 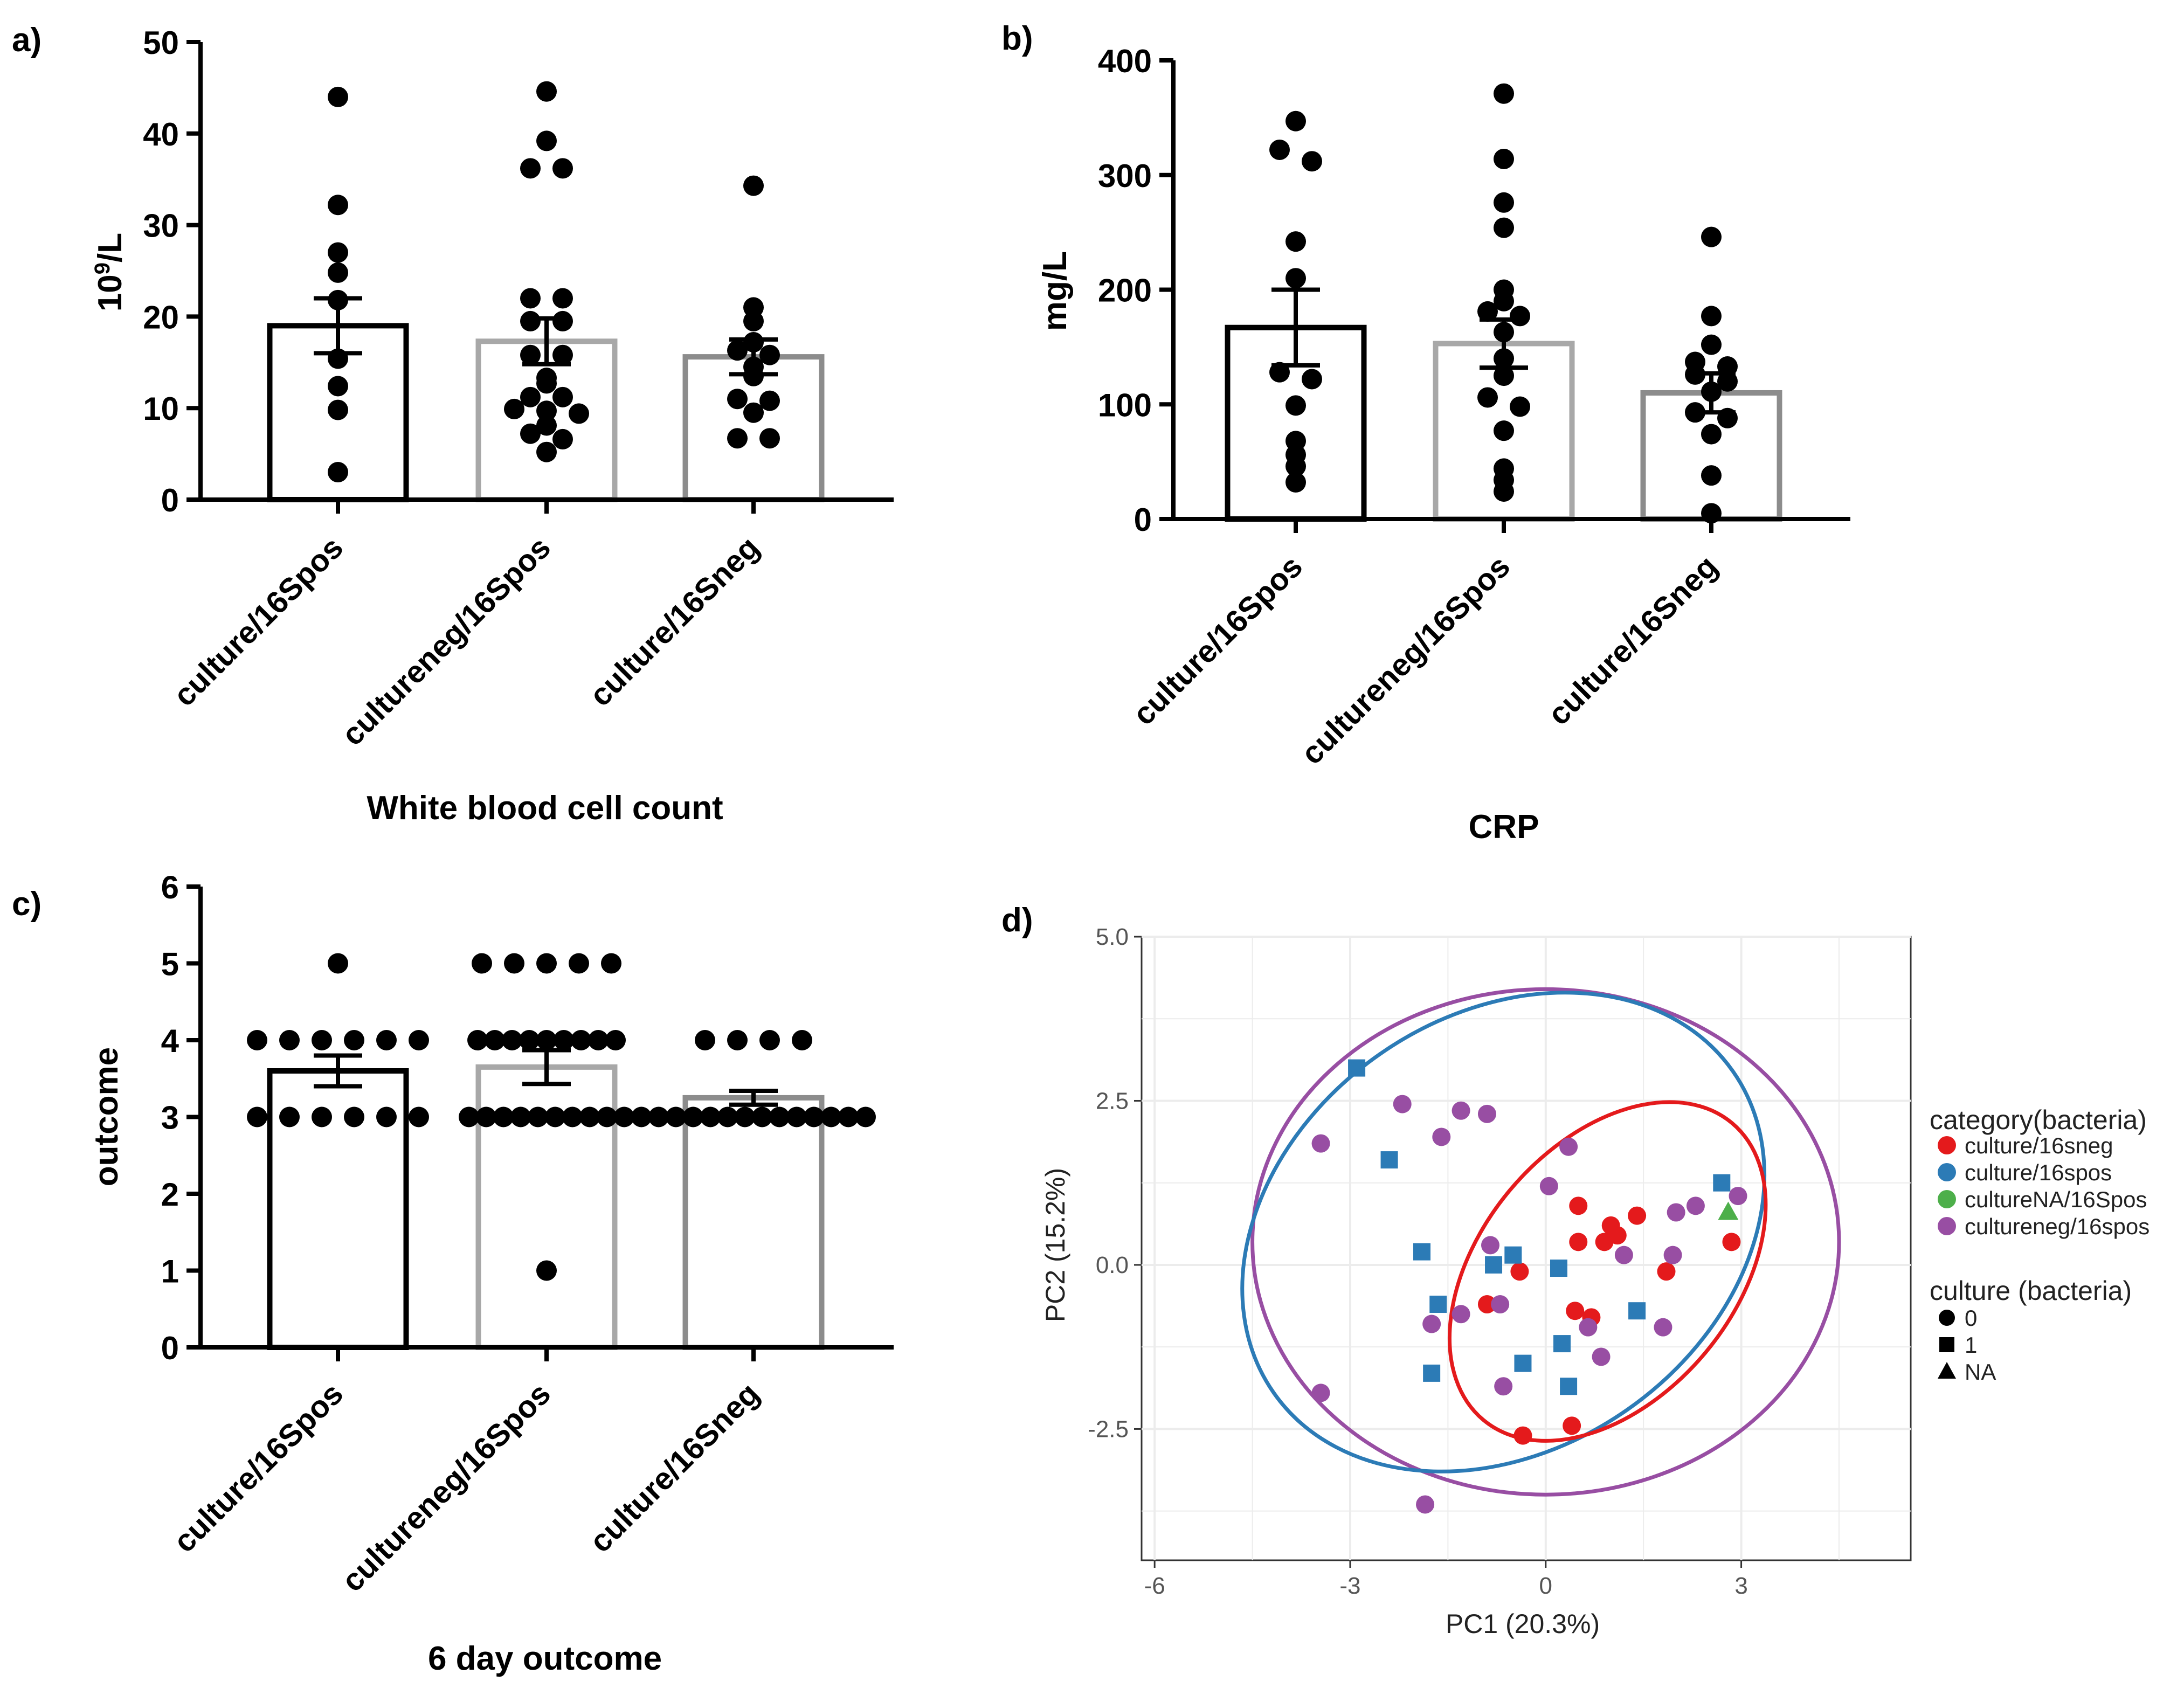 I want to click on y-tick-label-c: 3, so click(x=170, y=1118).